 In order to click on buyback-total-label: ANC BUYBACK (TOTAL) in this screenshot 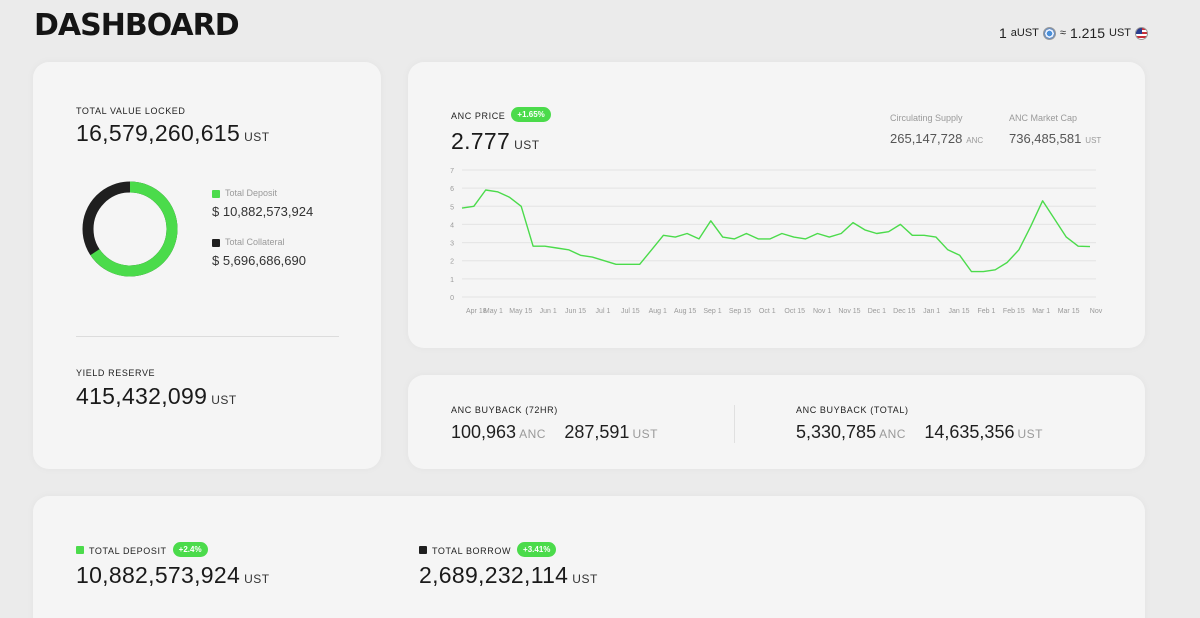, I will do `click(852, 410)`.